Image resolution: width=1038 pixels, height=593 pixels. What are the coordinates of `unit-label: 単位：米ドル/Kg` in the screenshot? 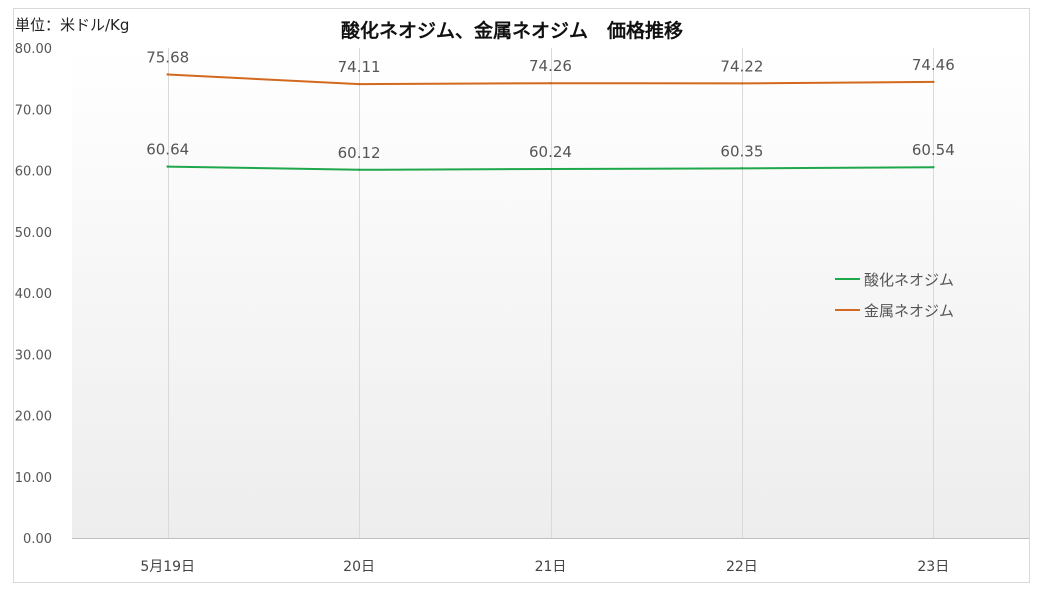 It's located at (72, 25).